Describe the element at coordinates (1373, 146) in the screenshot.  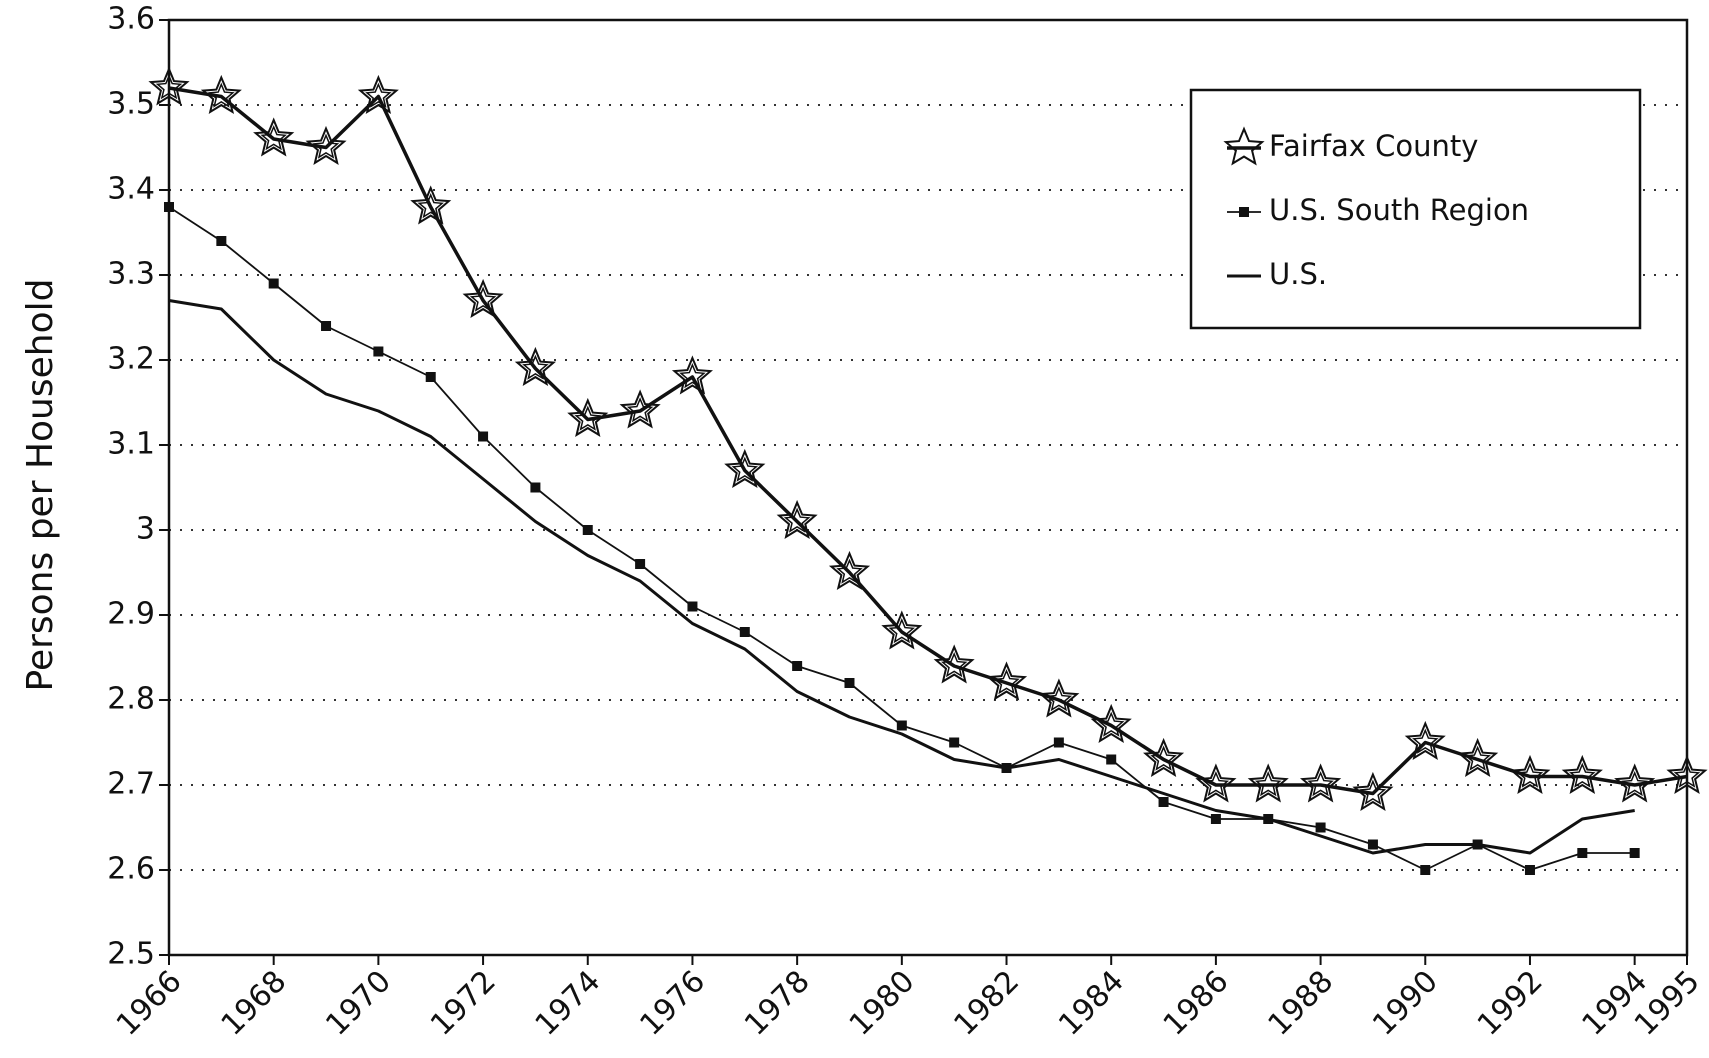
I see `legend-label: Fairfax County` at that location.